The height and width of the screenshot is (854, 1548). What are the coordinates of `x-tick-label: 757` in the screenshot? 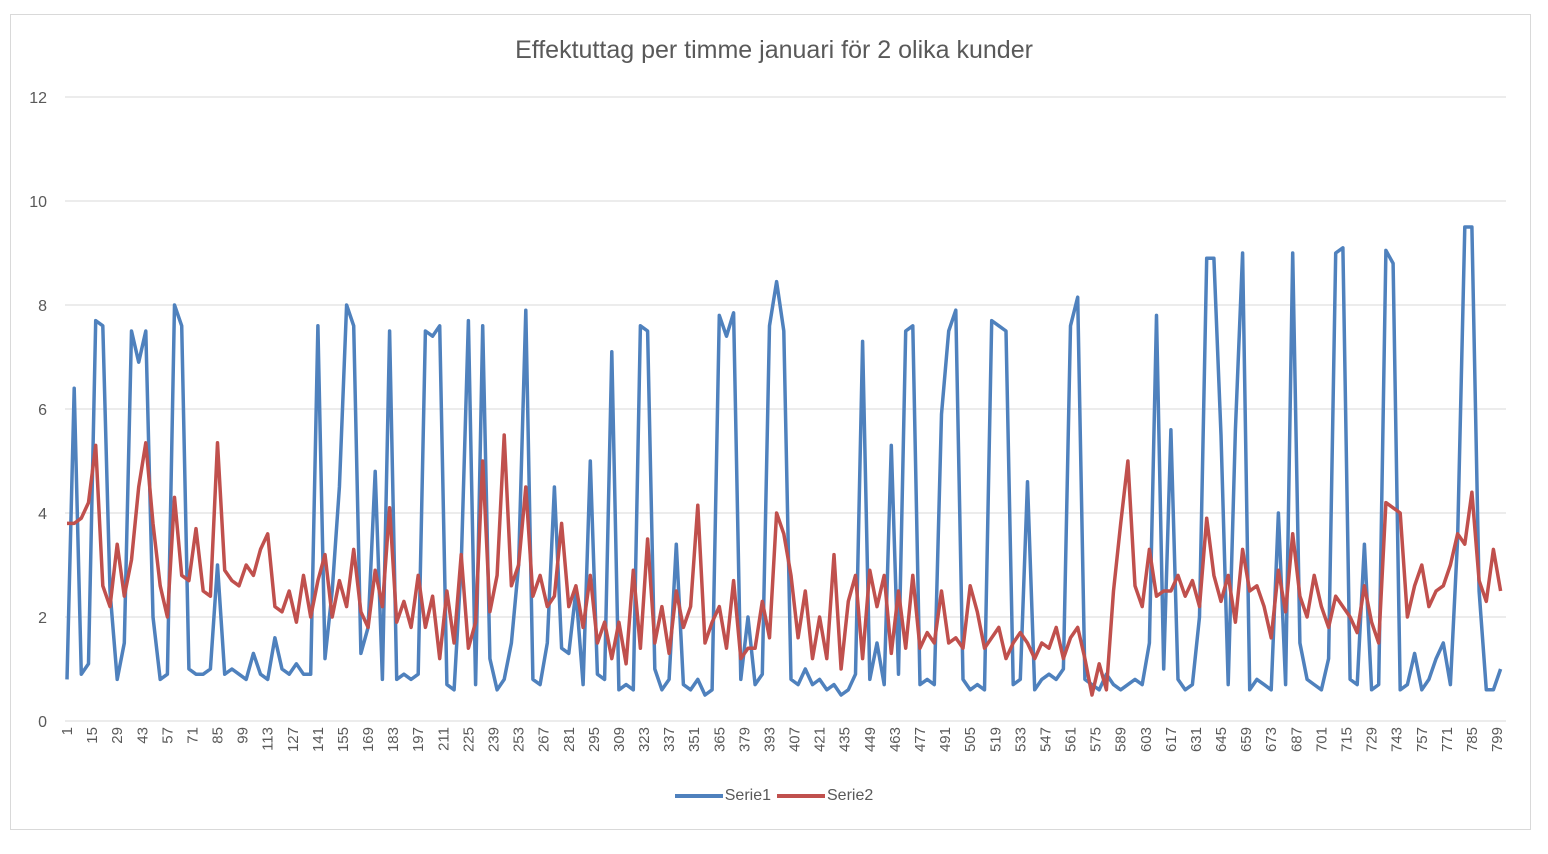 It's located at (1422, 739).